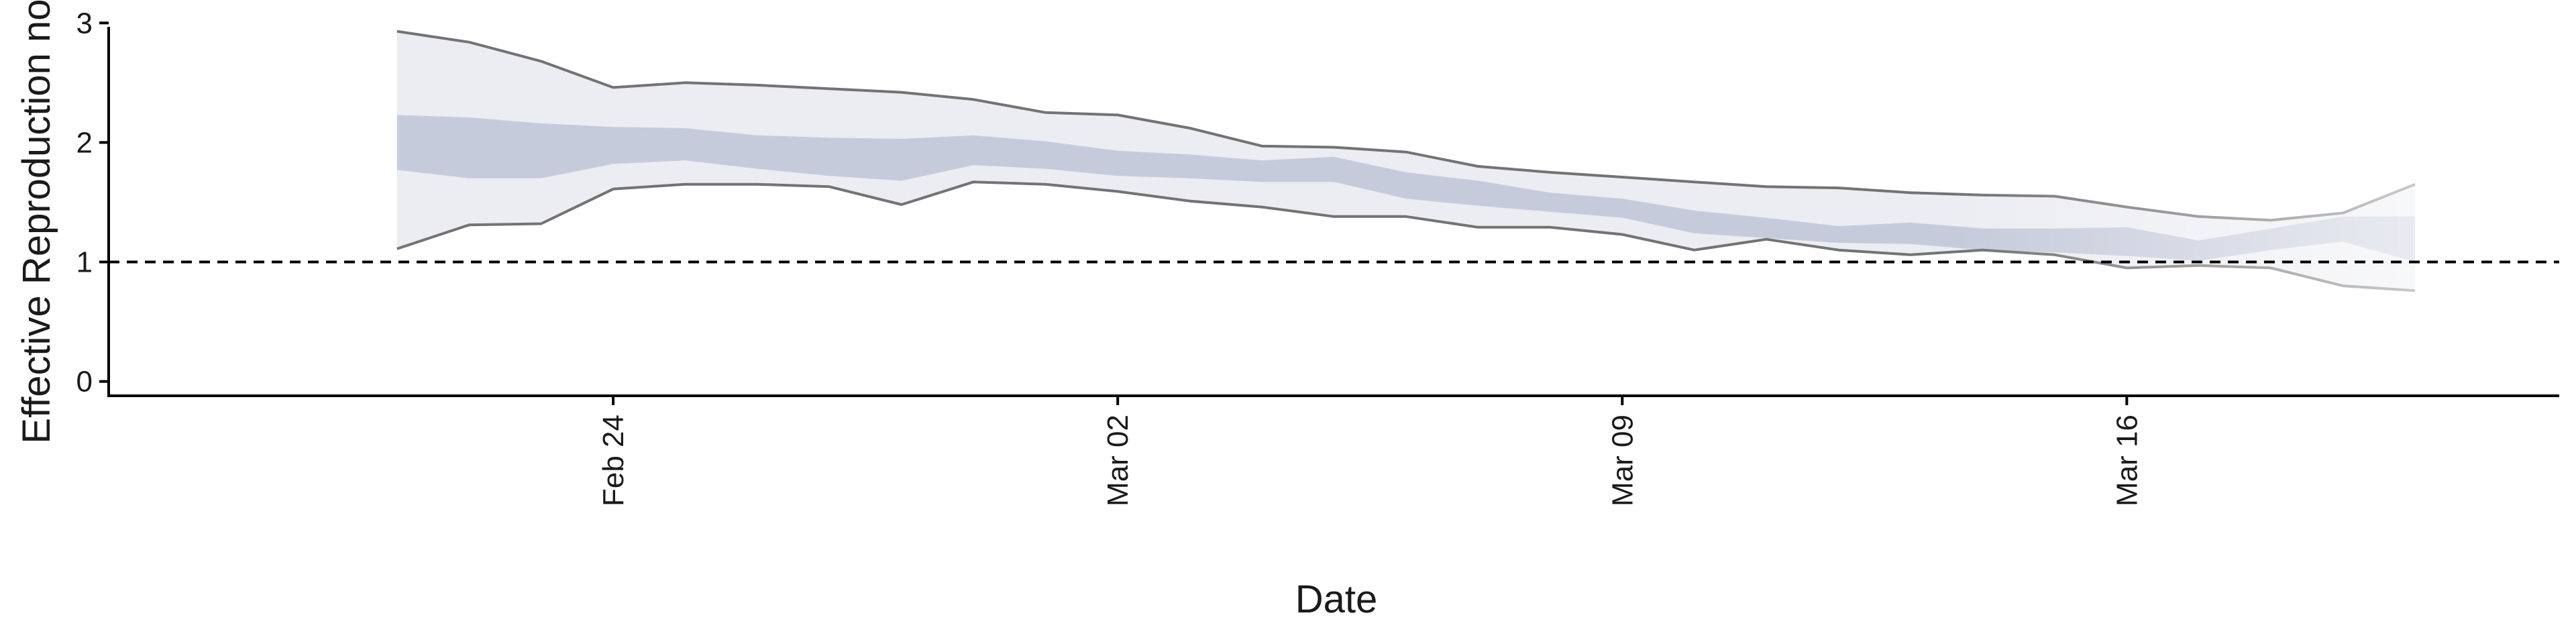 The height and width of the screenshot is (644, 2576). I want to click on x-axis-title: Date, so click(1336, 599).